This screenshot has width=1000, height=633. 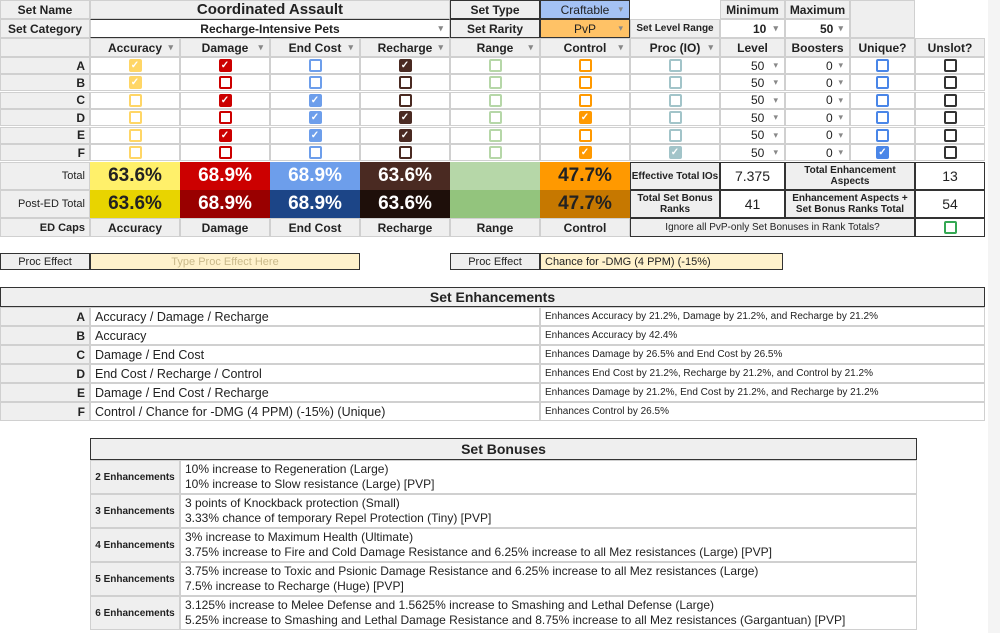 What do you see at coordinates (495, 28) in the screenshot?
I see `set-rarity-label: Set Rarity` at bounding box center [495, 28].